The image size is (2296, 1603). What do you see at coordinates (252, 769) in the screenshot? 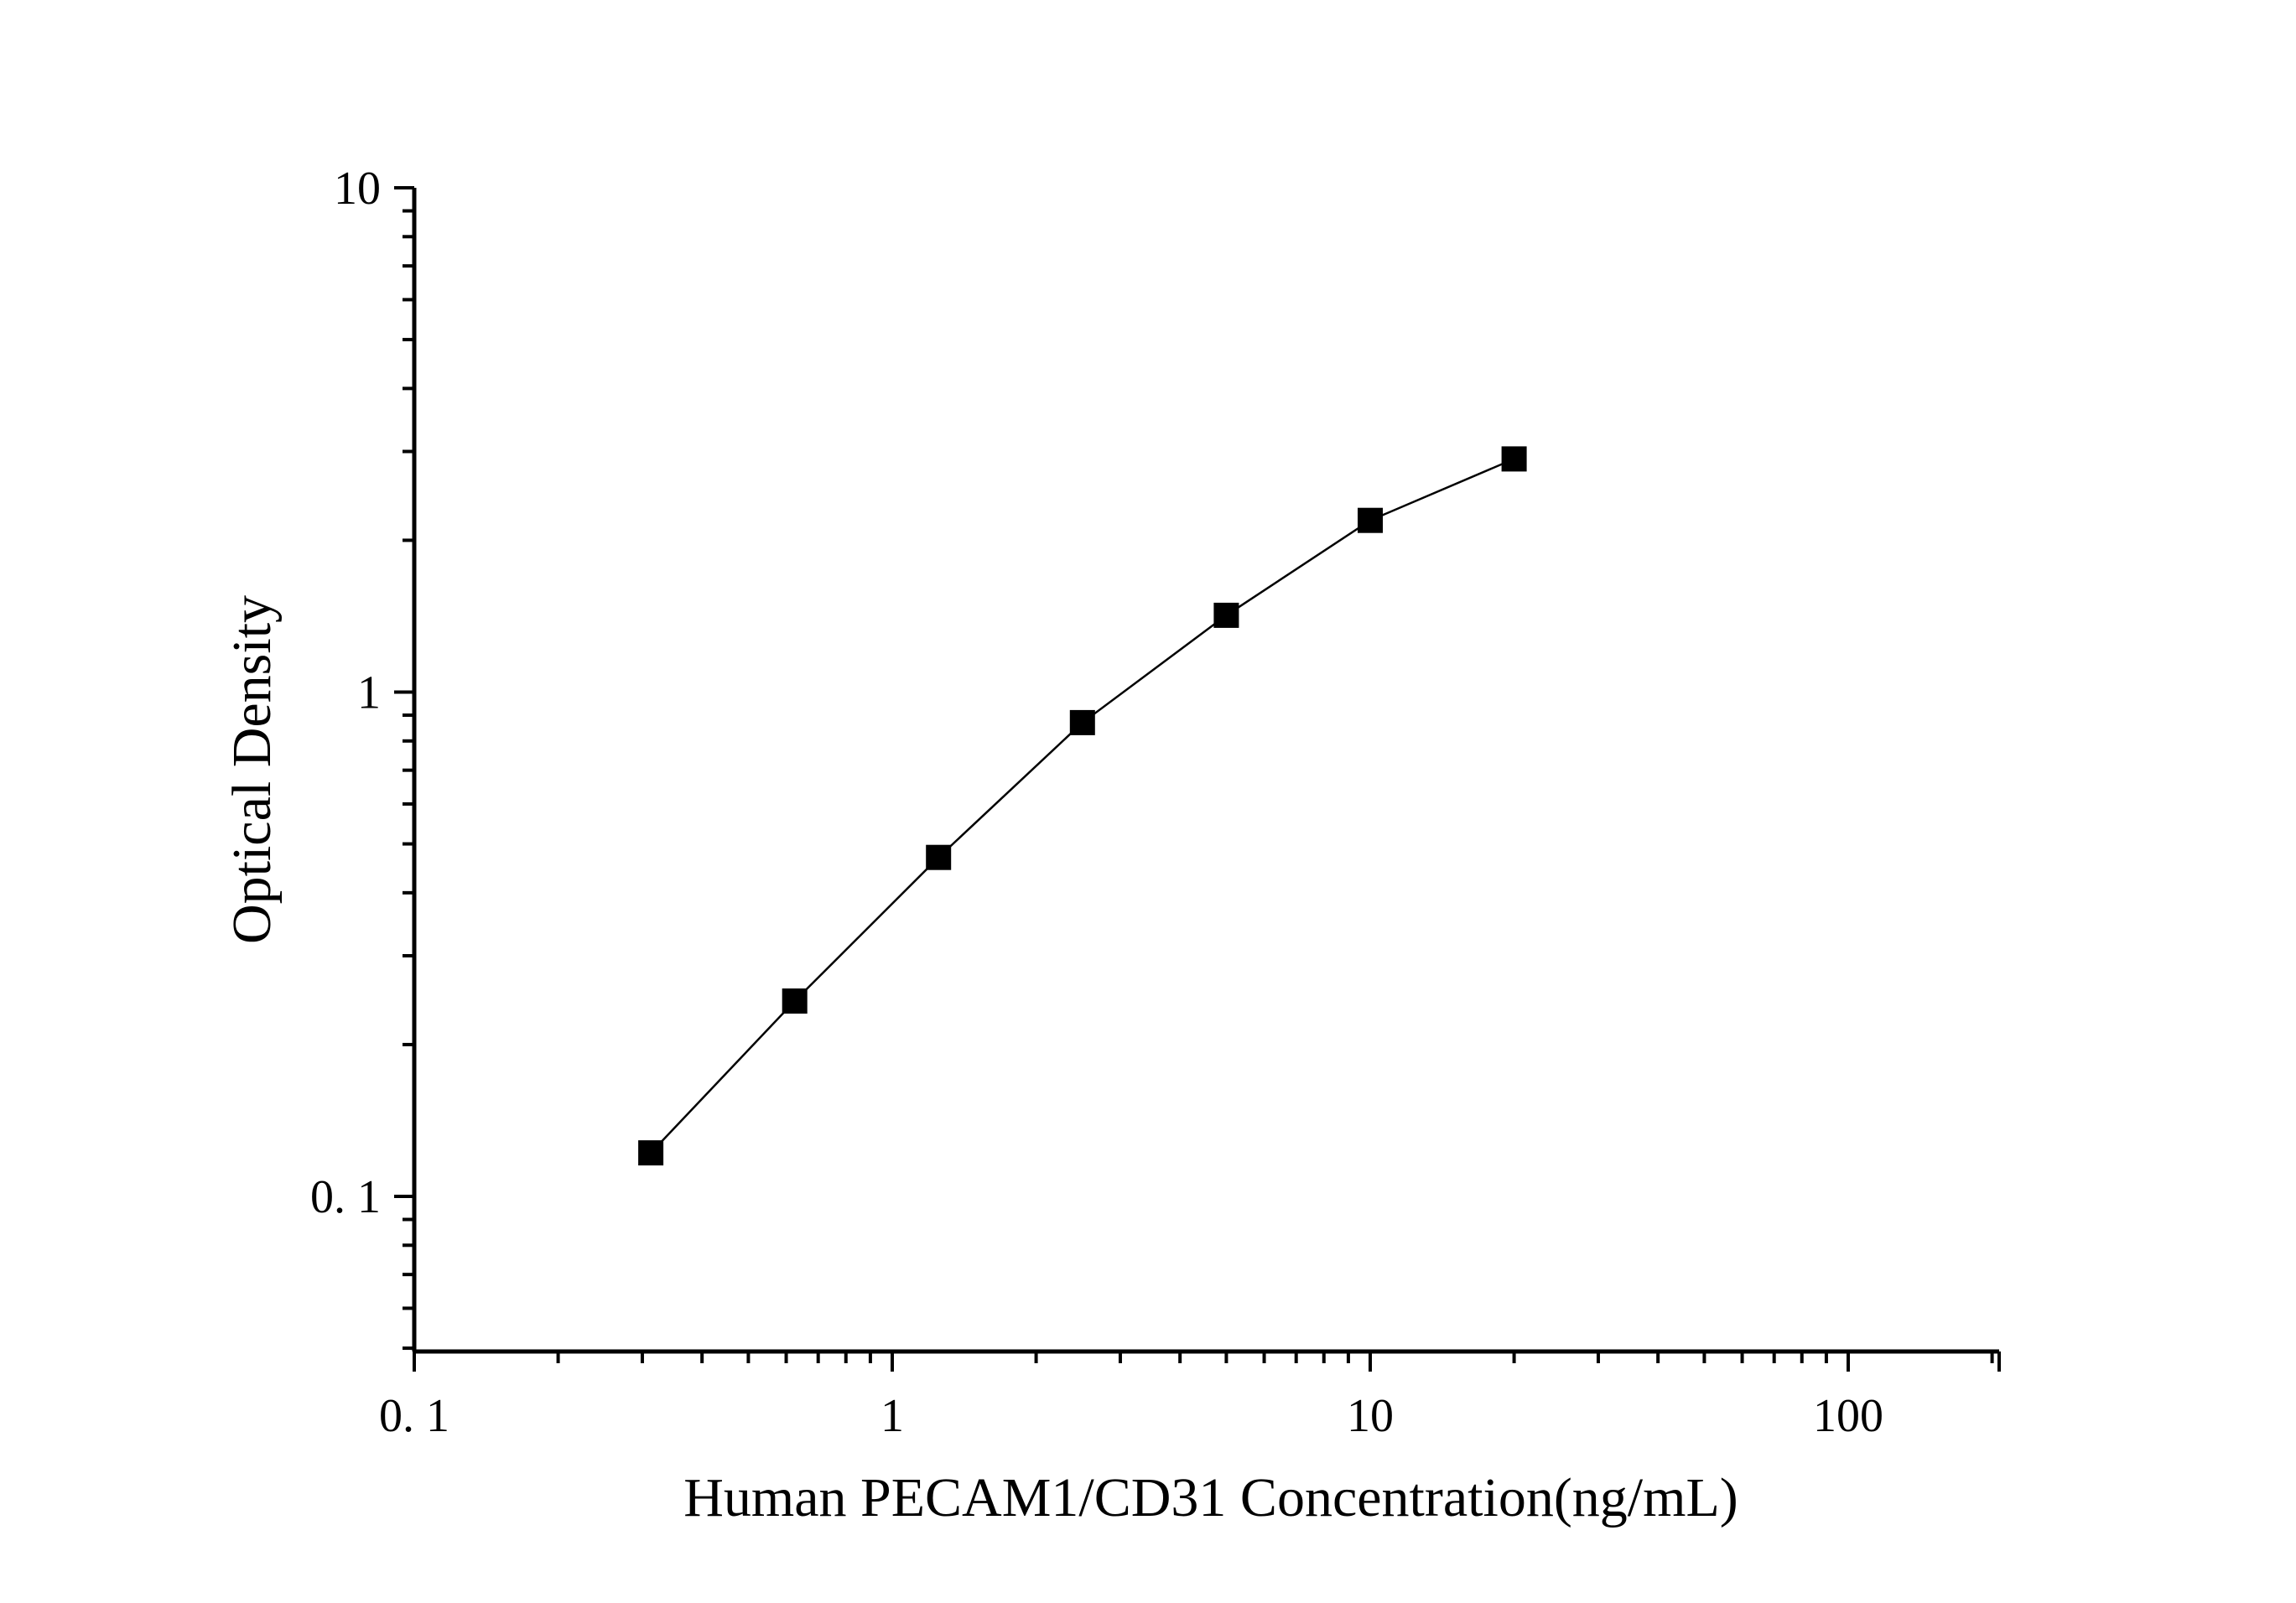
I see `y-axis-title: Optical Density` at bounding box center [252, 769].